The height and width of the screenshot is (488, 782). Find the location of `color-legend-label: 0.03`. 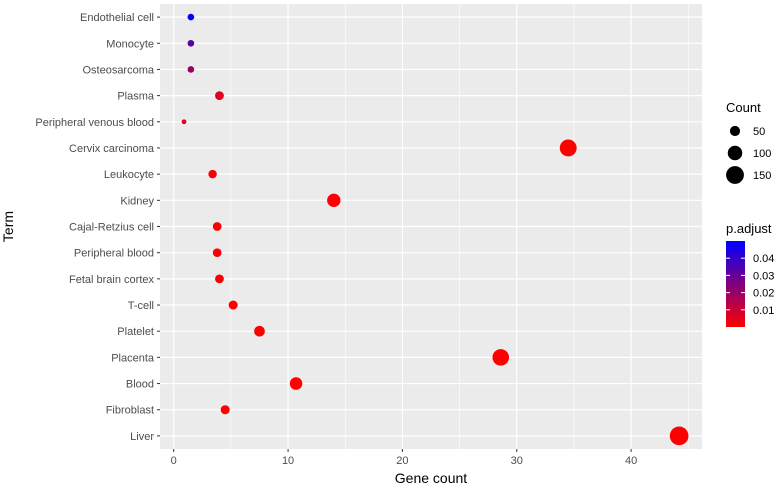

color-legend-label: 0.03 is located at coordinates (763, 276).